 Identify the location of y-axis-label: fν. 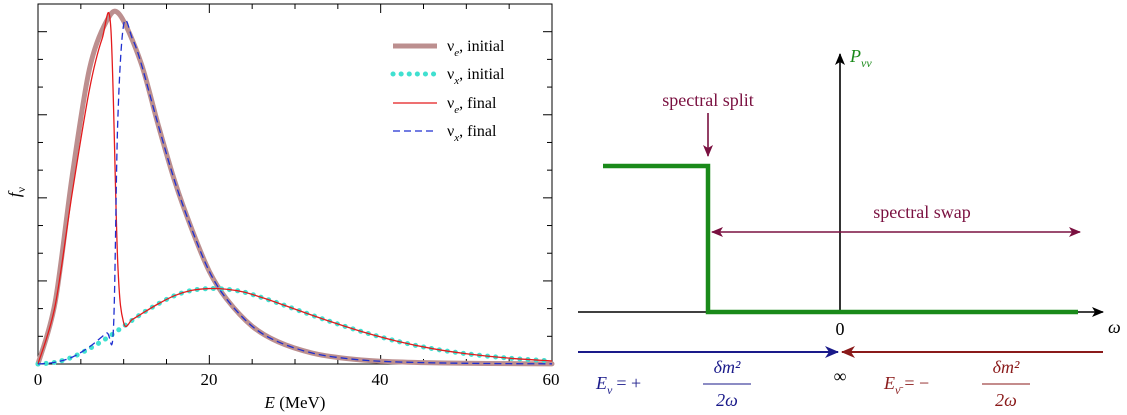
(16, 191).